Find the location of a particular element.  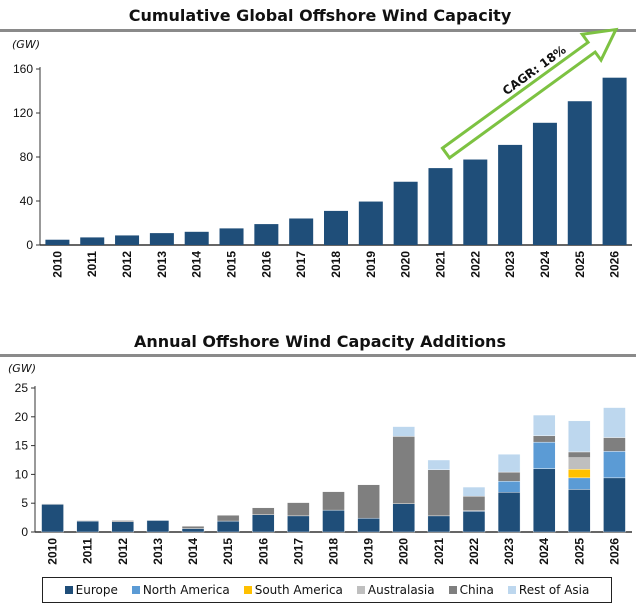

legend-label: China is located at coordinates (476, 590).